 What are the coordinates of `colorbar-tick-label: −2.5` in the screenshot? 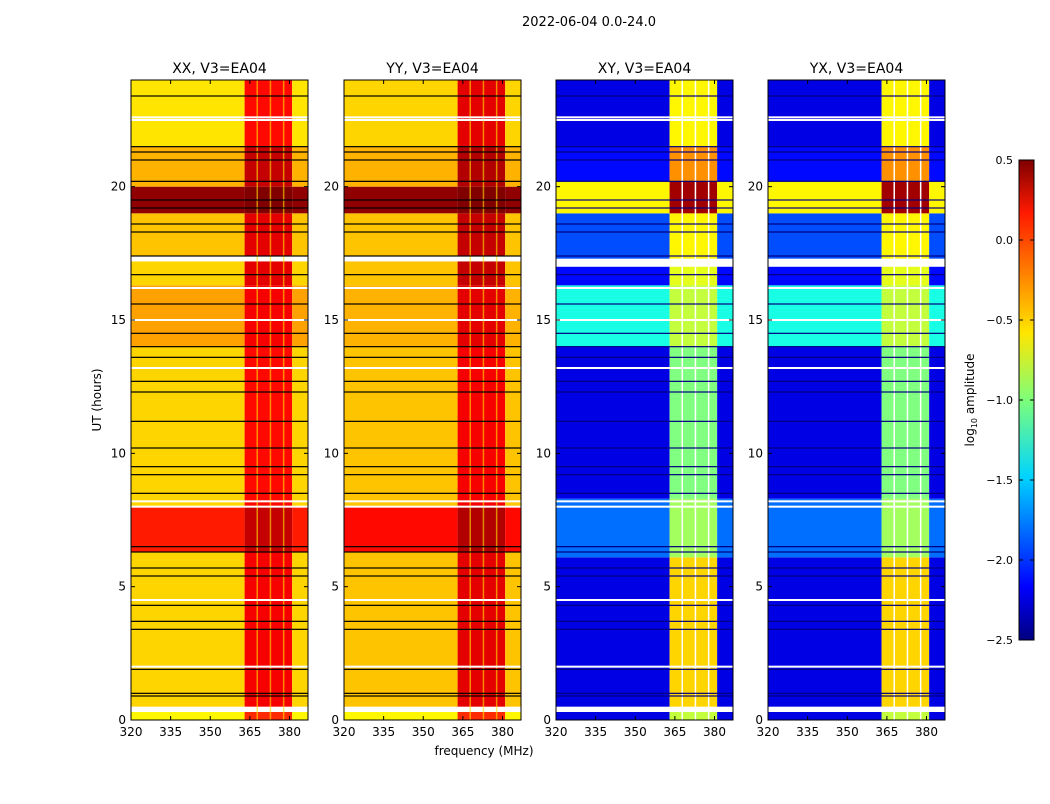 It's located at (999, 640).